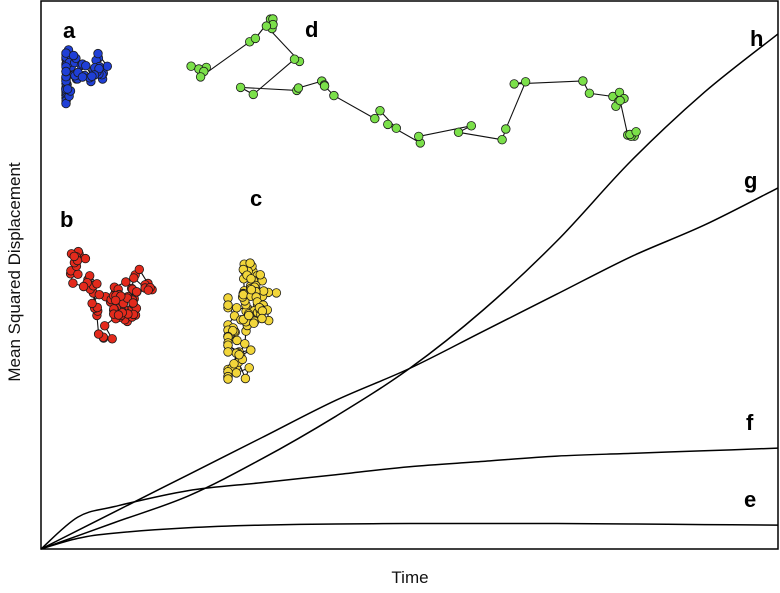 This screenshot has width=780, height=593. I want to click on trajectory-a, so click(87, 77).